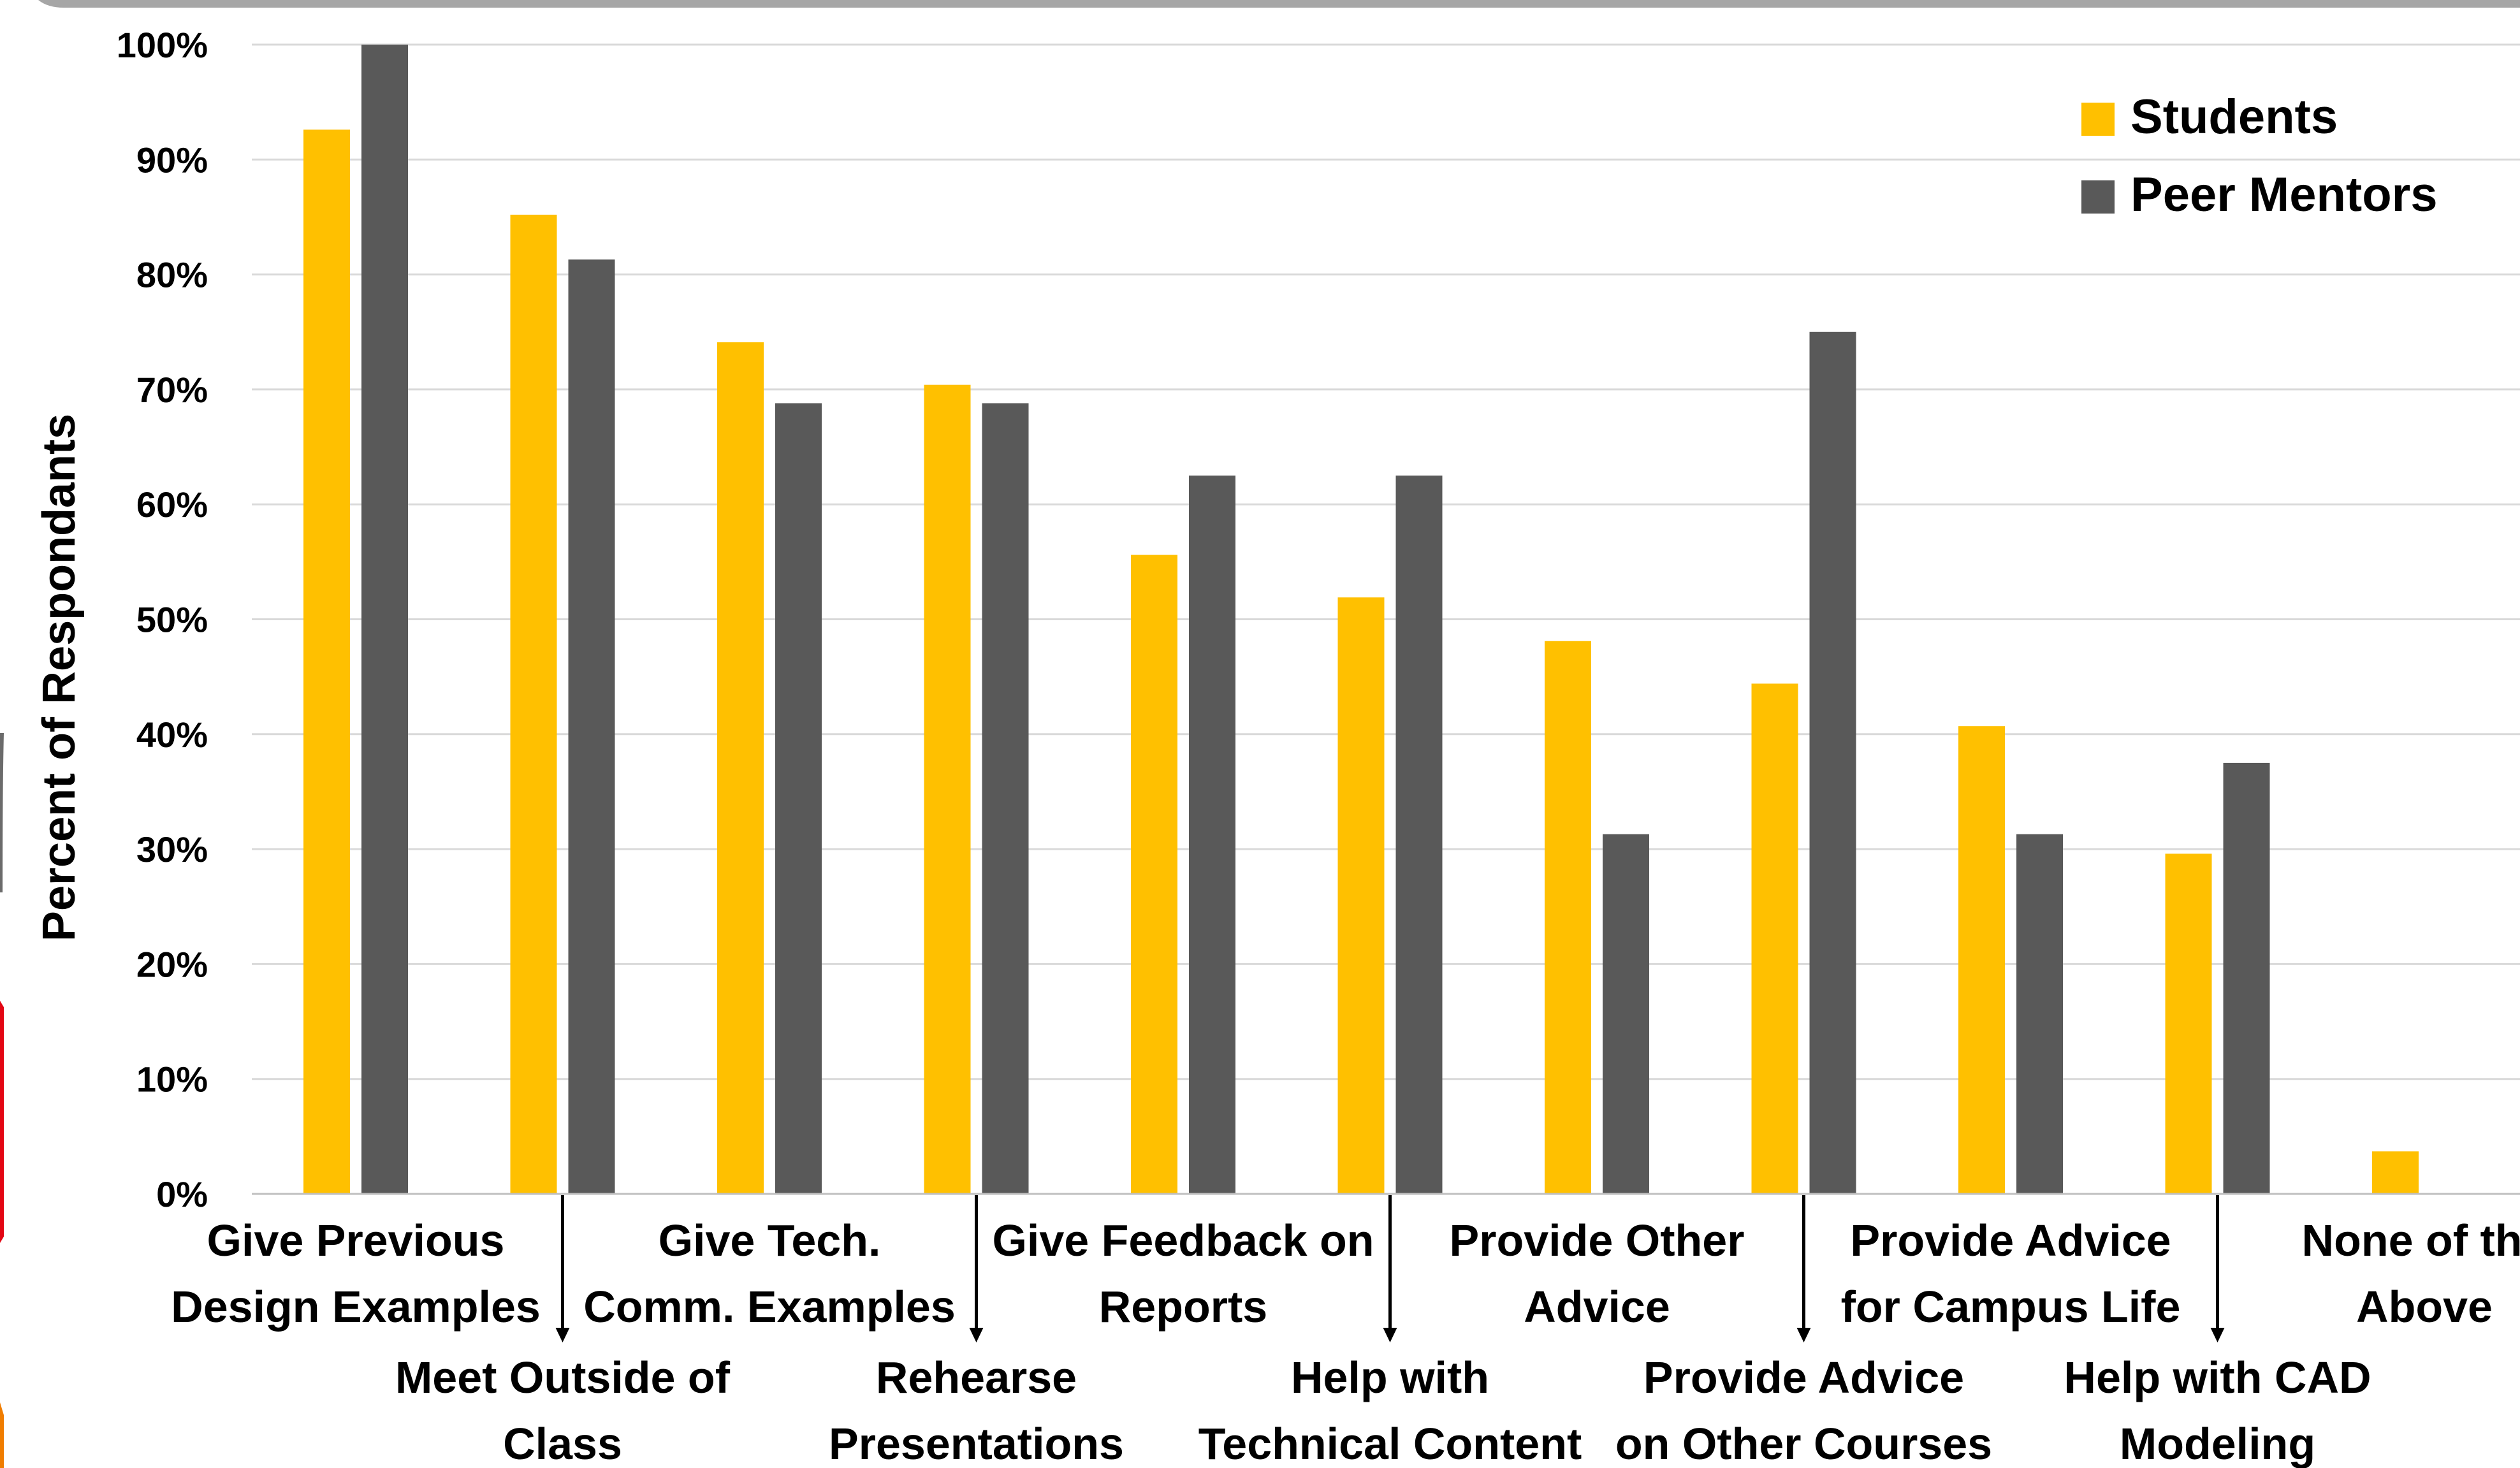 The height and width of the screenshot is (1468, 2520). Describe the element at coordinates (172, 504) in the screenshot. I see `y-tick-label: 60%` at that location.